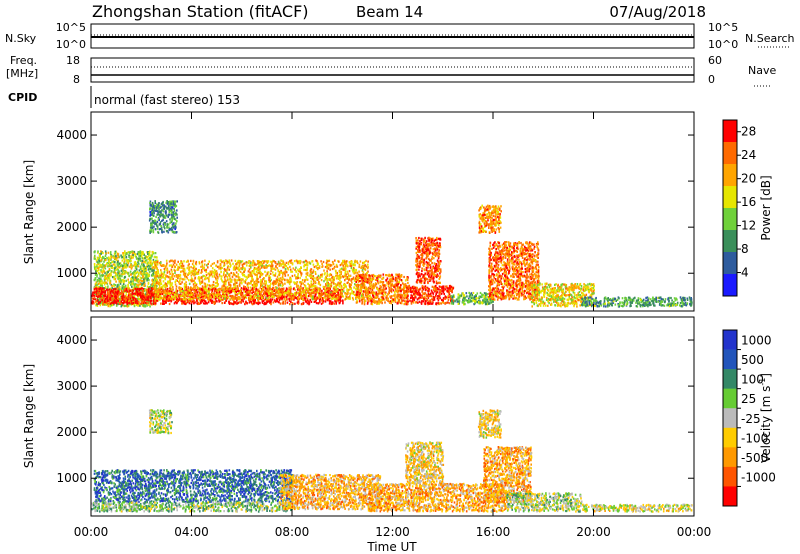  Describe the element at coordinates (657, 12) in the screenshot. I see `date-label: 07/Aug/2018` at that location.